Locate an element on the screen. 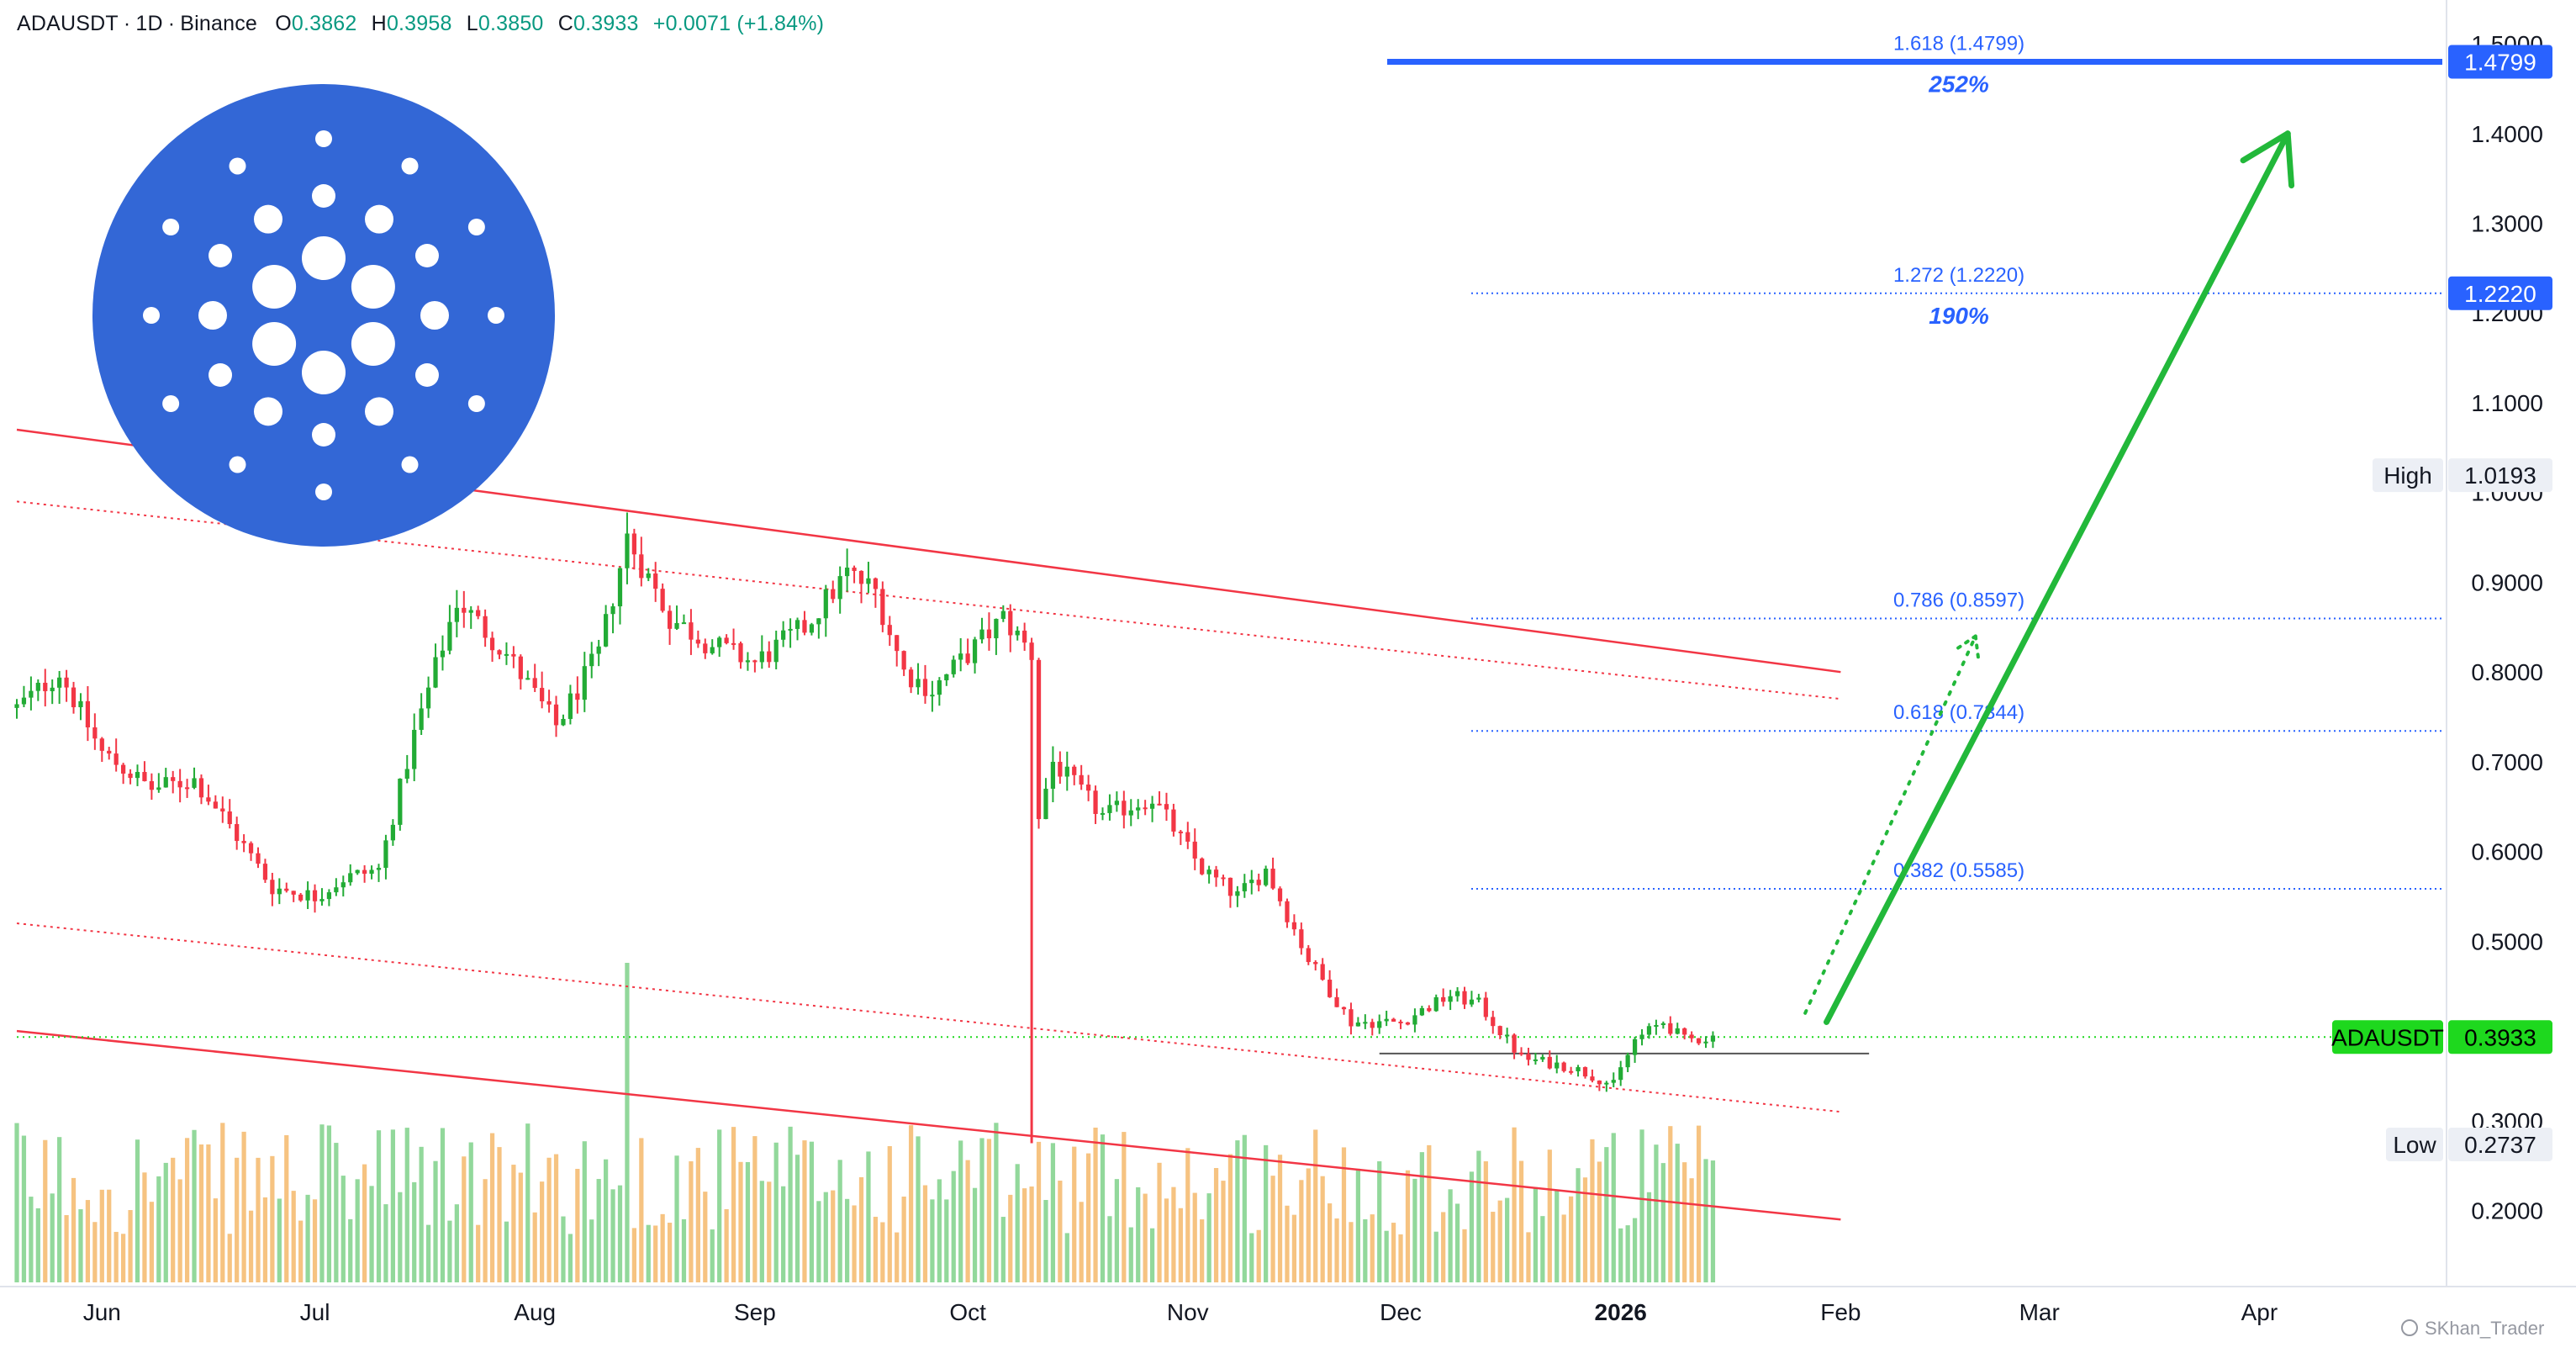  fib-level-label: 0.786 (0.8597) is located at coordinates (1959, 600).